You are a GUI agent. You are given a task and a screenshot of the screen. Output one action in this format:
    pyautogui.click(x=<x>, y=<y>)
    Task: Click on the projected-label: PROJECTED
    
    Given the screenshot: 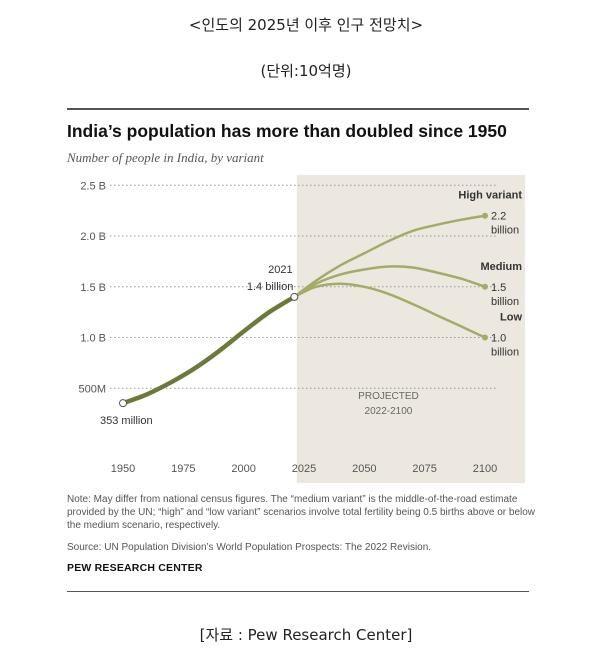 What is the action you would take?
    pyautogui.click(x=388, y=396)
    